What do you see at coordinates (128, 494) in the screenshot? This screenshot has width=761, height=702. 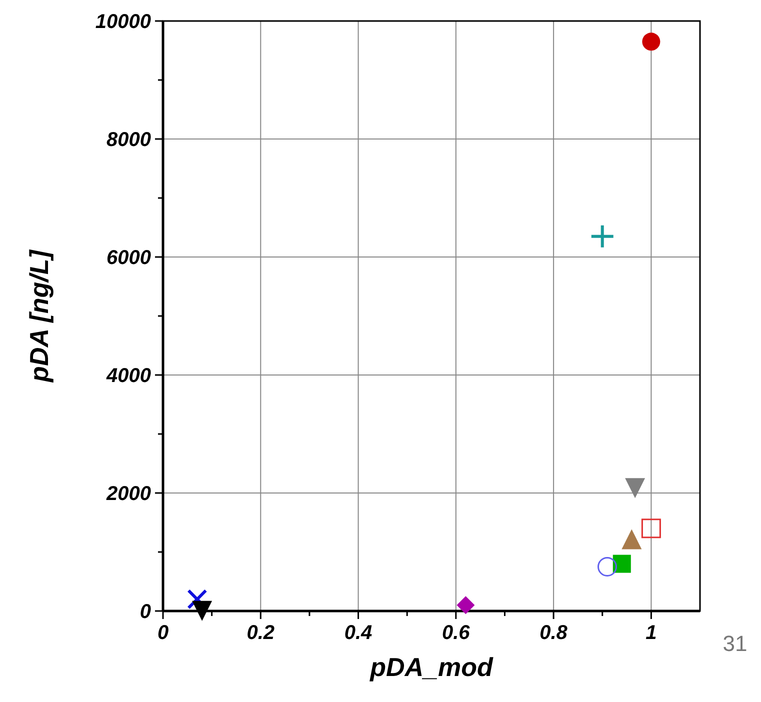 I see `y-tick-label: 2000` at bounding box center [128, 494].